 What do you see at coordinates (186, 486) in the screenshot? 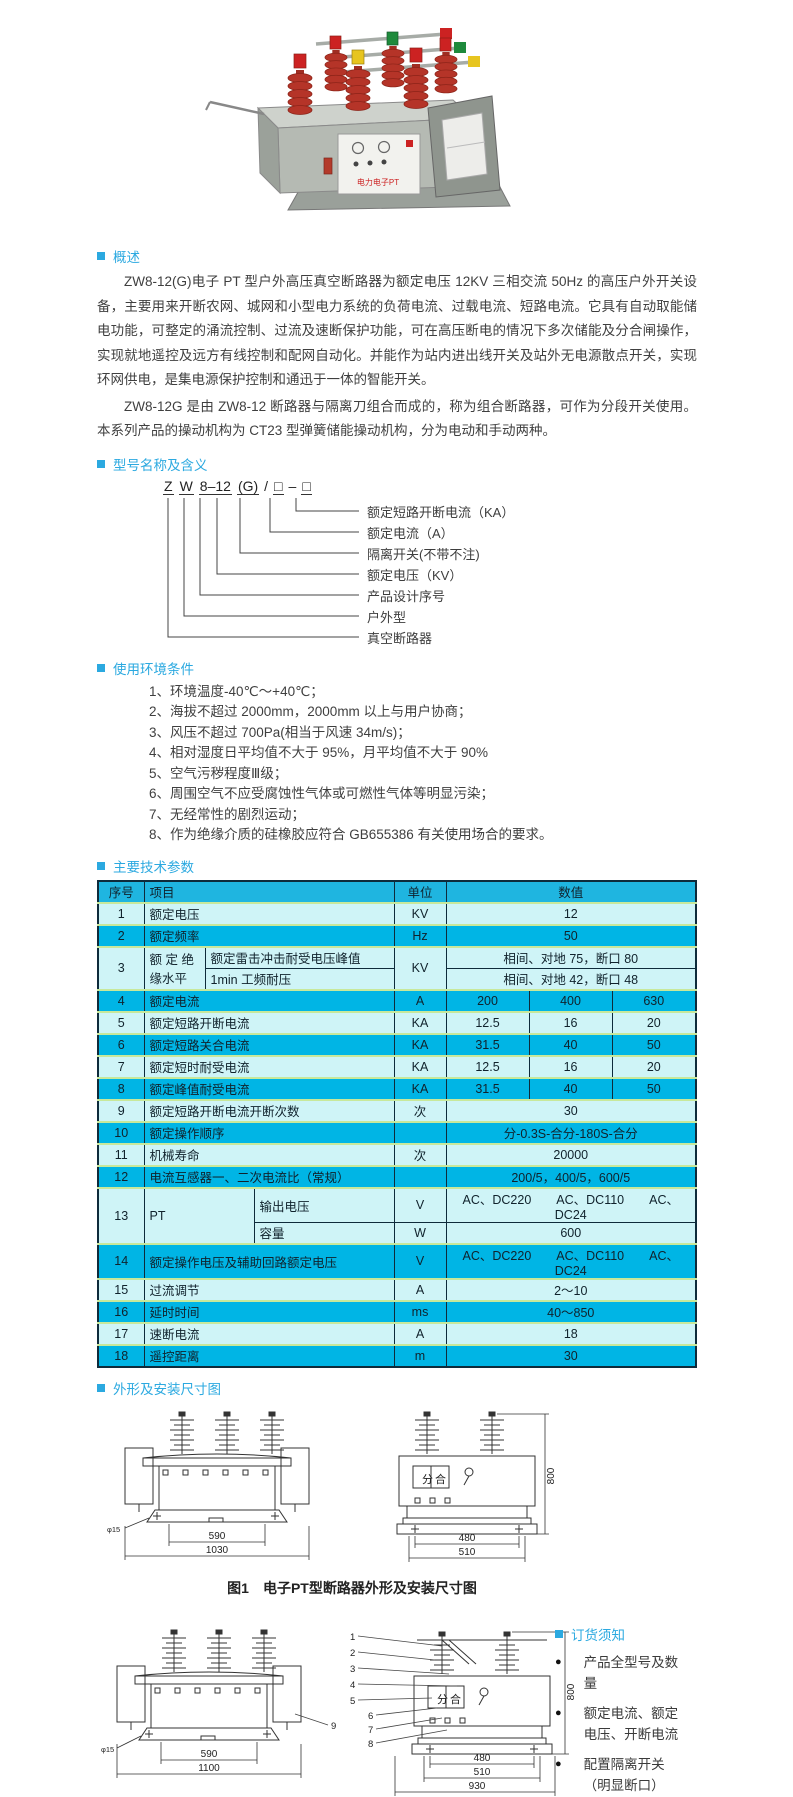
I see `model-part: W` at bounding box center [186, 486].